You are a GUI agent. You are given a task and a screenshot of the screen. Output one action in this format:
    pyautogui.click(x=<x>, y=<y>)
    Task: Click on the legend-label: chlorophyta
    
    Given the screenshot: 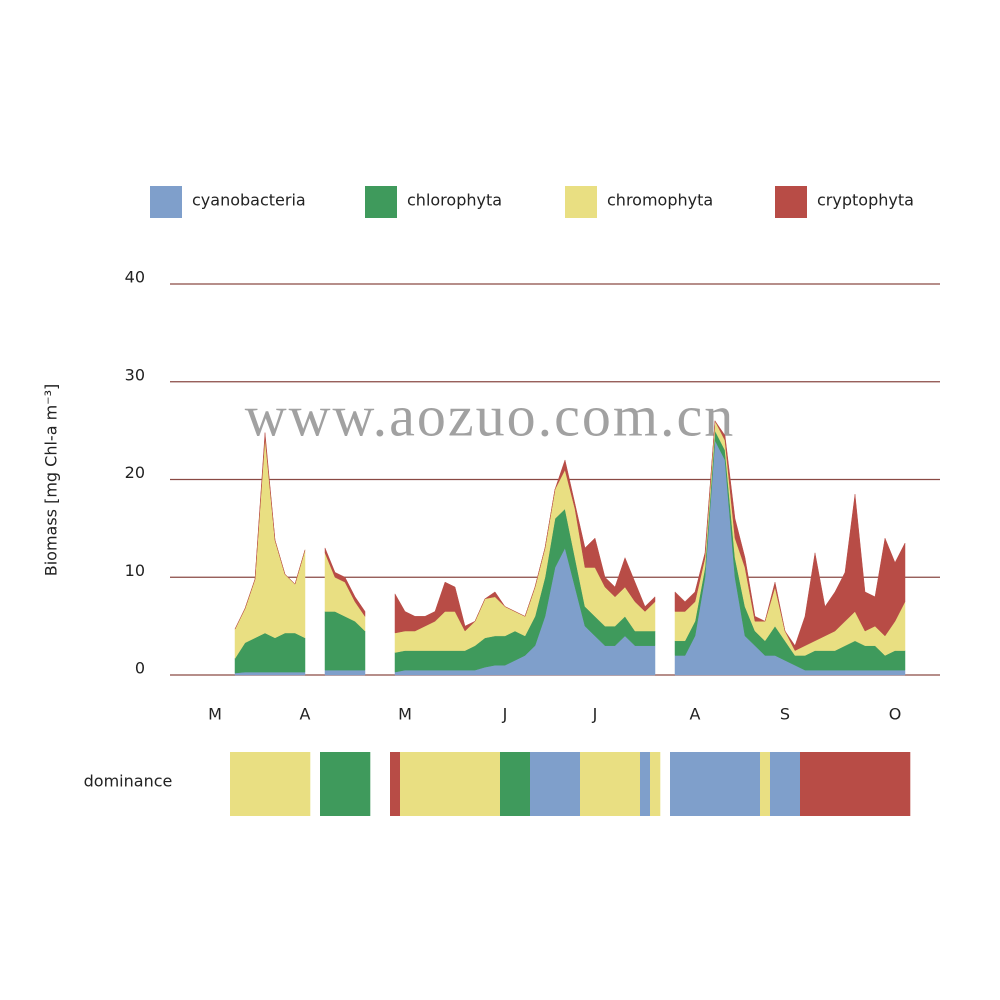 What is the action you would take?
    pyautogui.click(x=454, y=200)
    